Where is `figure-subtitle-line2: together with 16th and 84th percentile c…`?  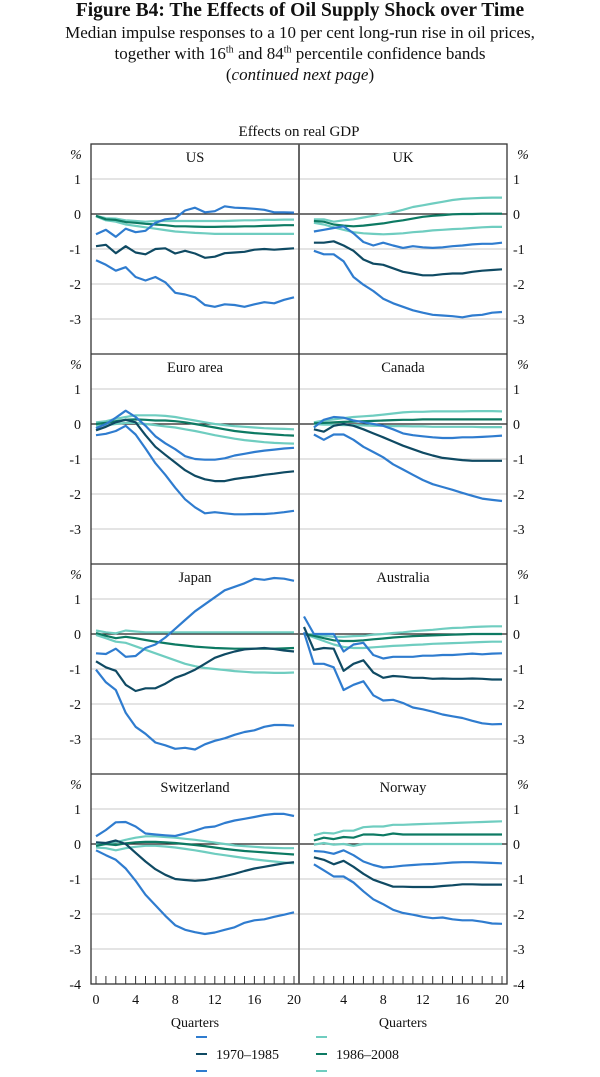
figure-subtitle-line2: together with 16th and 84th percentile c… is located at coordinates (300, 53).